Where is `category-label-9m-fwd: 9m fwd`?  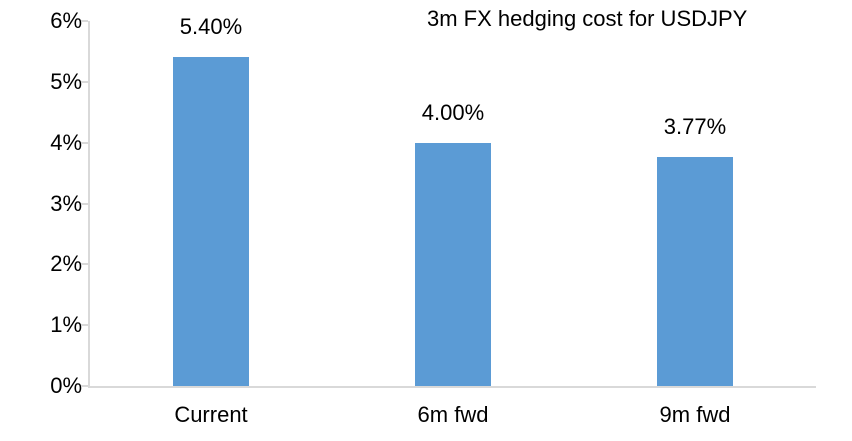 category-label-9m-fwd: 9m fwd is located at coordinates (695, 414).